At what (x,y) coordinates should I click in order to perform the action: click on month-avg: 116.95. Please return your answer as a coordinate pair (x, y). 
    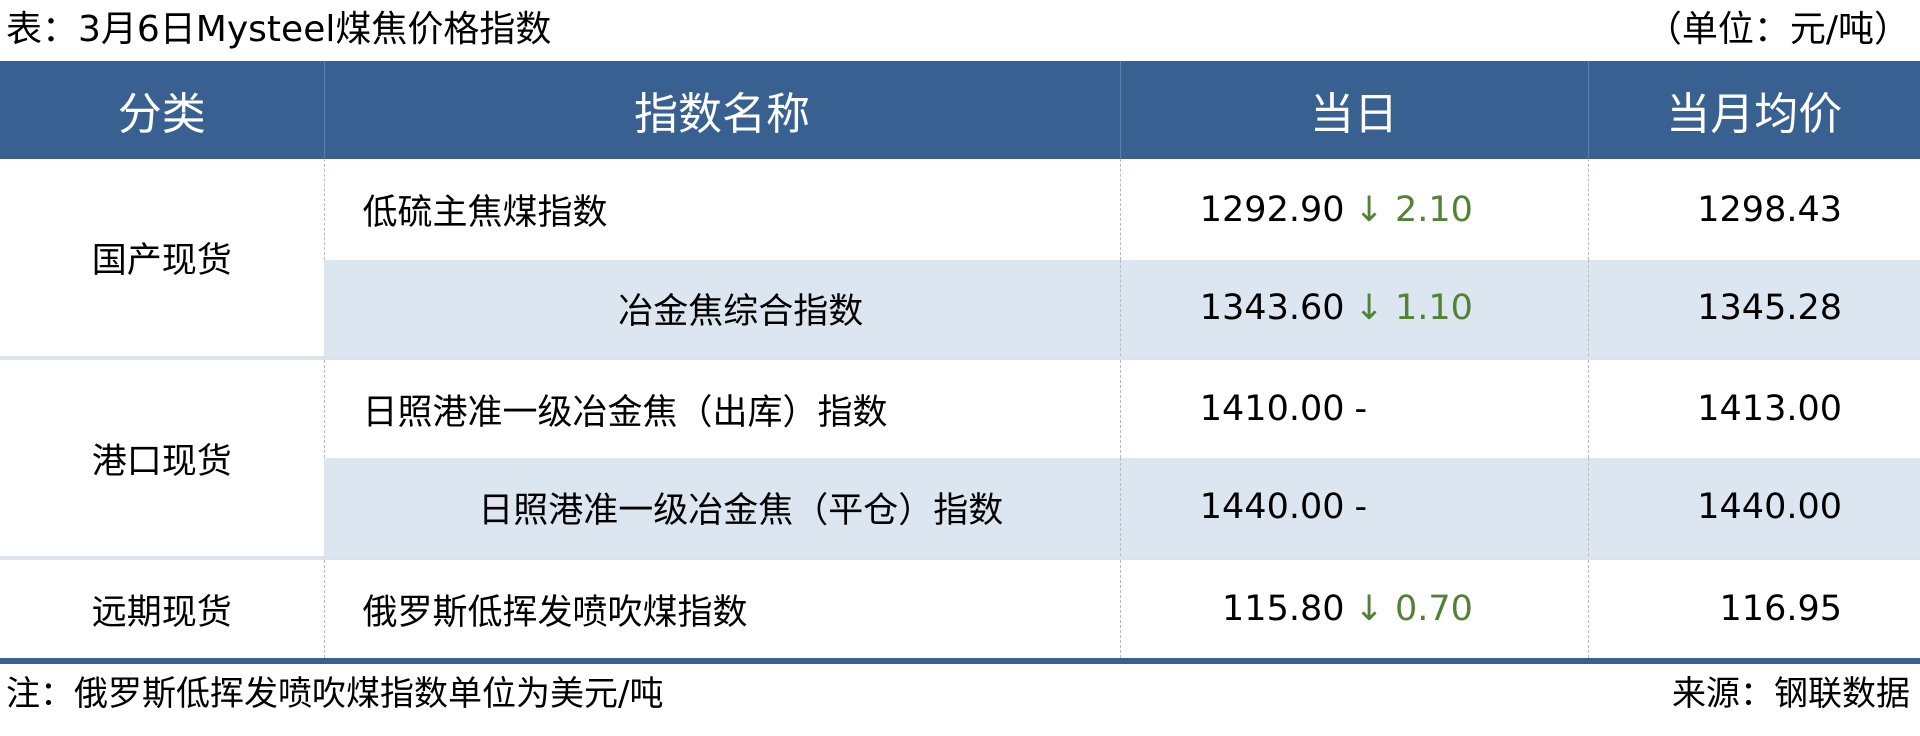
    Looking at the image, I should click on (1753, 608).